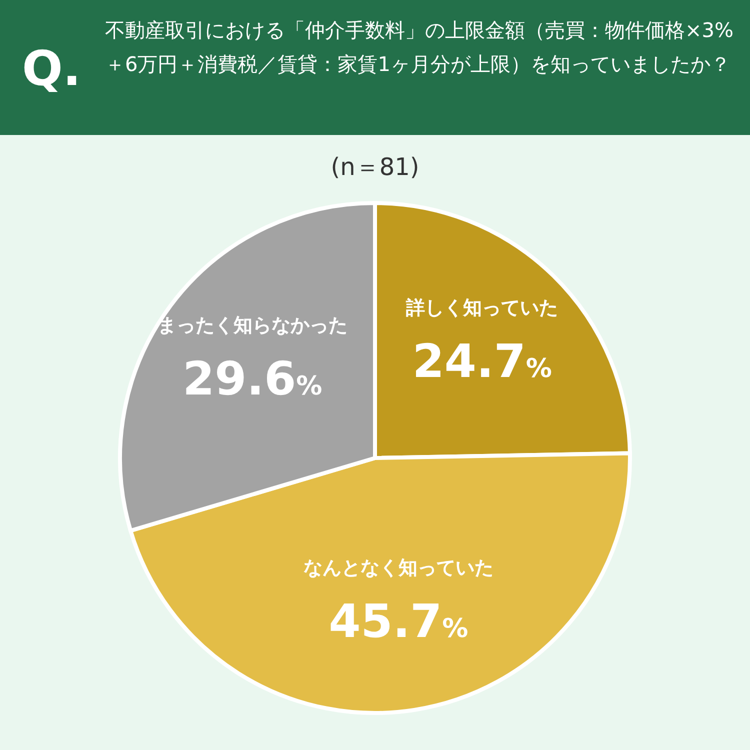 The image size is (750, 750). What do you see at coordinates (52, 69) in the screenshot?
I see `text: Q.` at bounding box center [52, 69].